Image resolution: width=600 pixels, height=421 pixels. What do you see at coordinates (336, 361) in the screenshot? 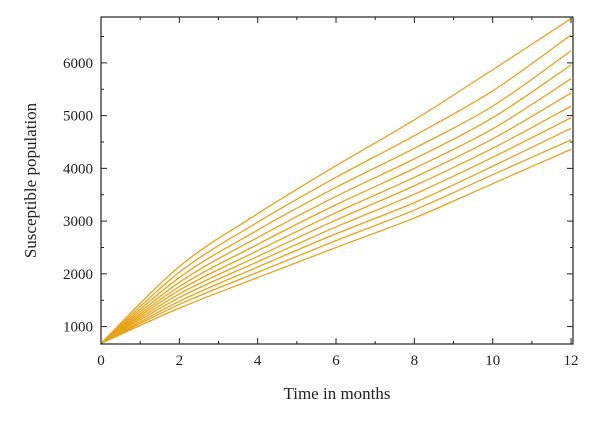
I see `x-tick-label: 6` at bounding box center [336, 361].